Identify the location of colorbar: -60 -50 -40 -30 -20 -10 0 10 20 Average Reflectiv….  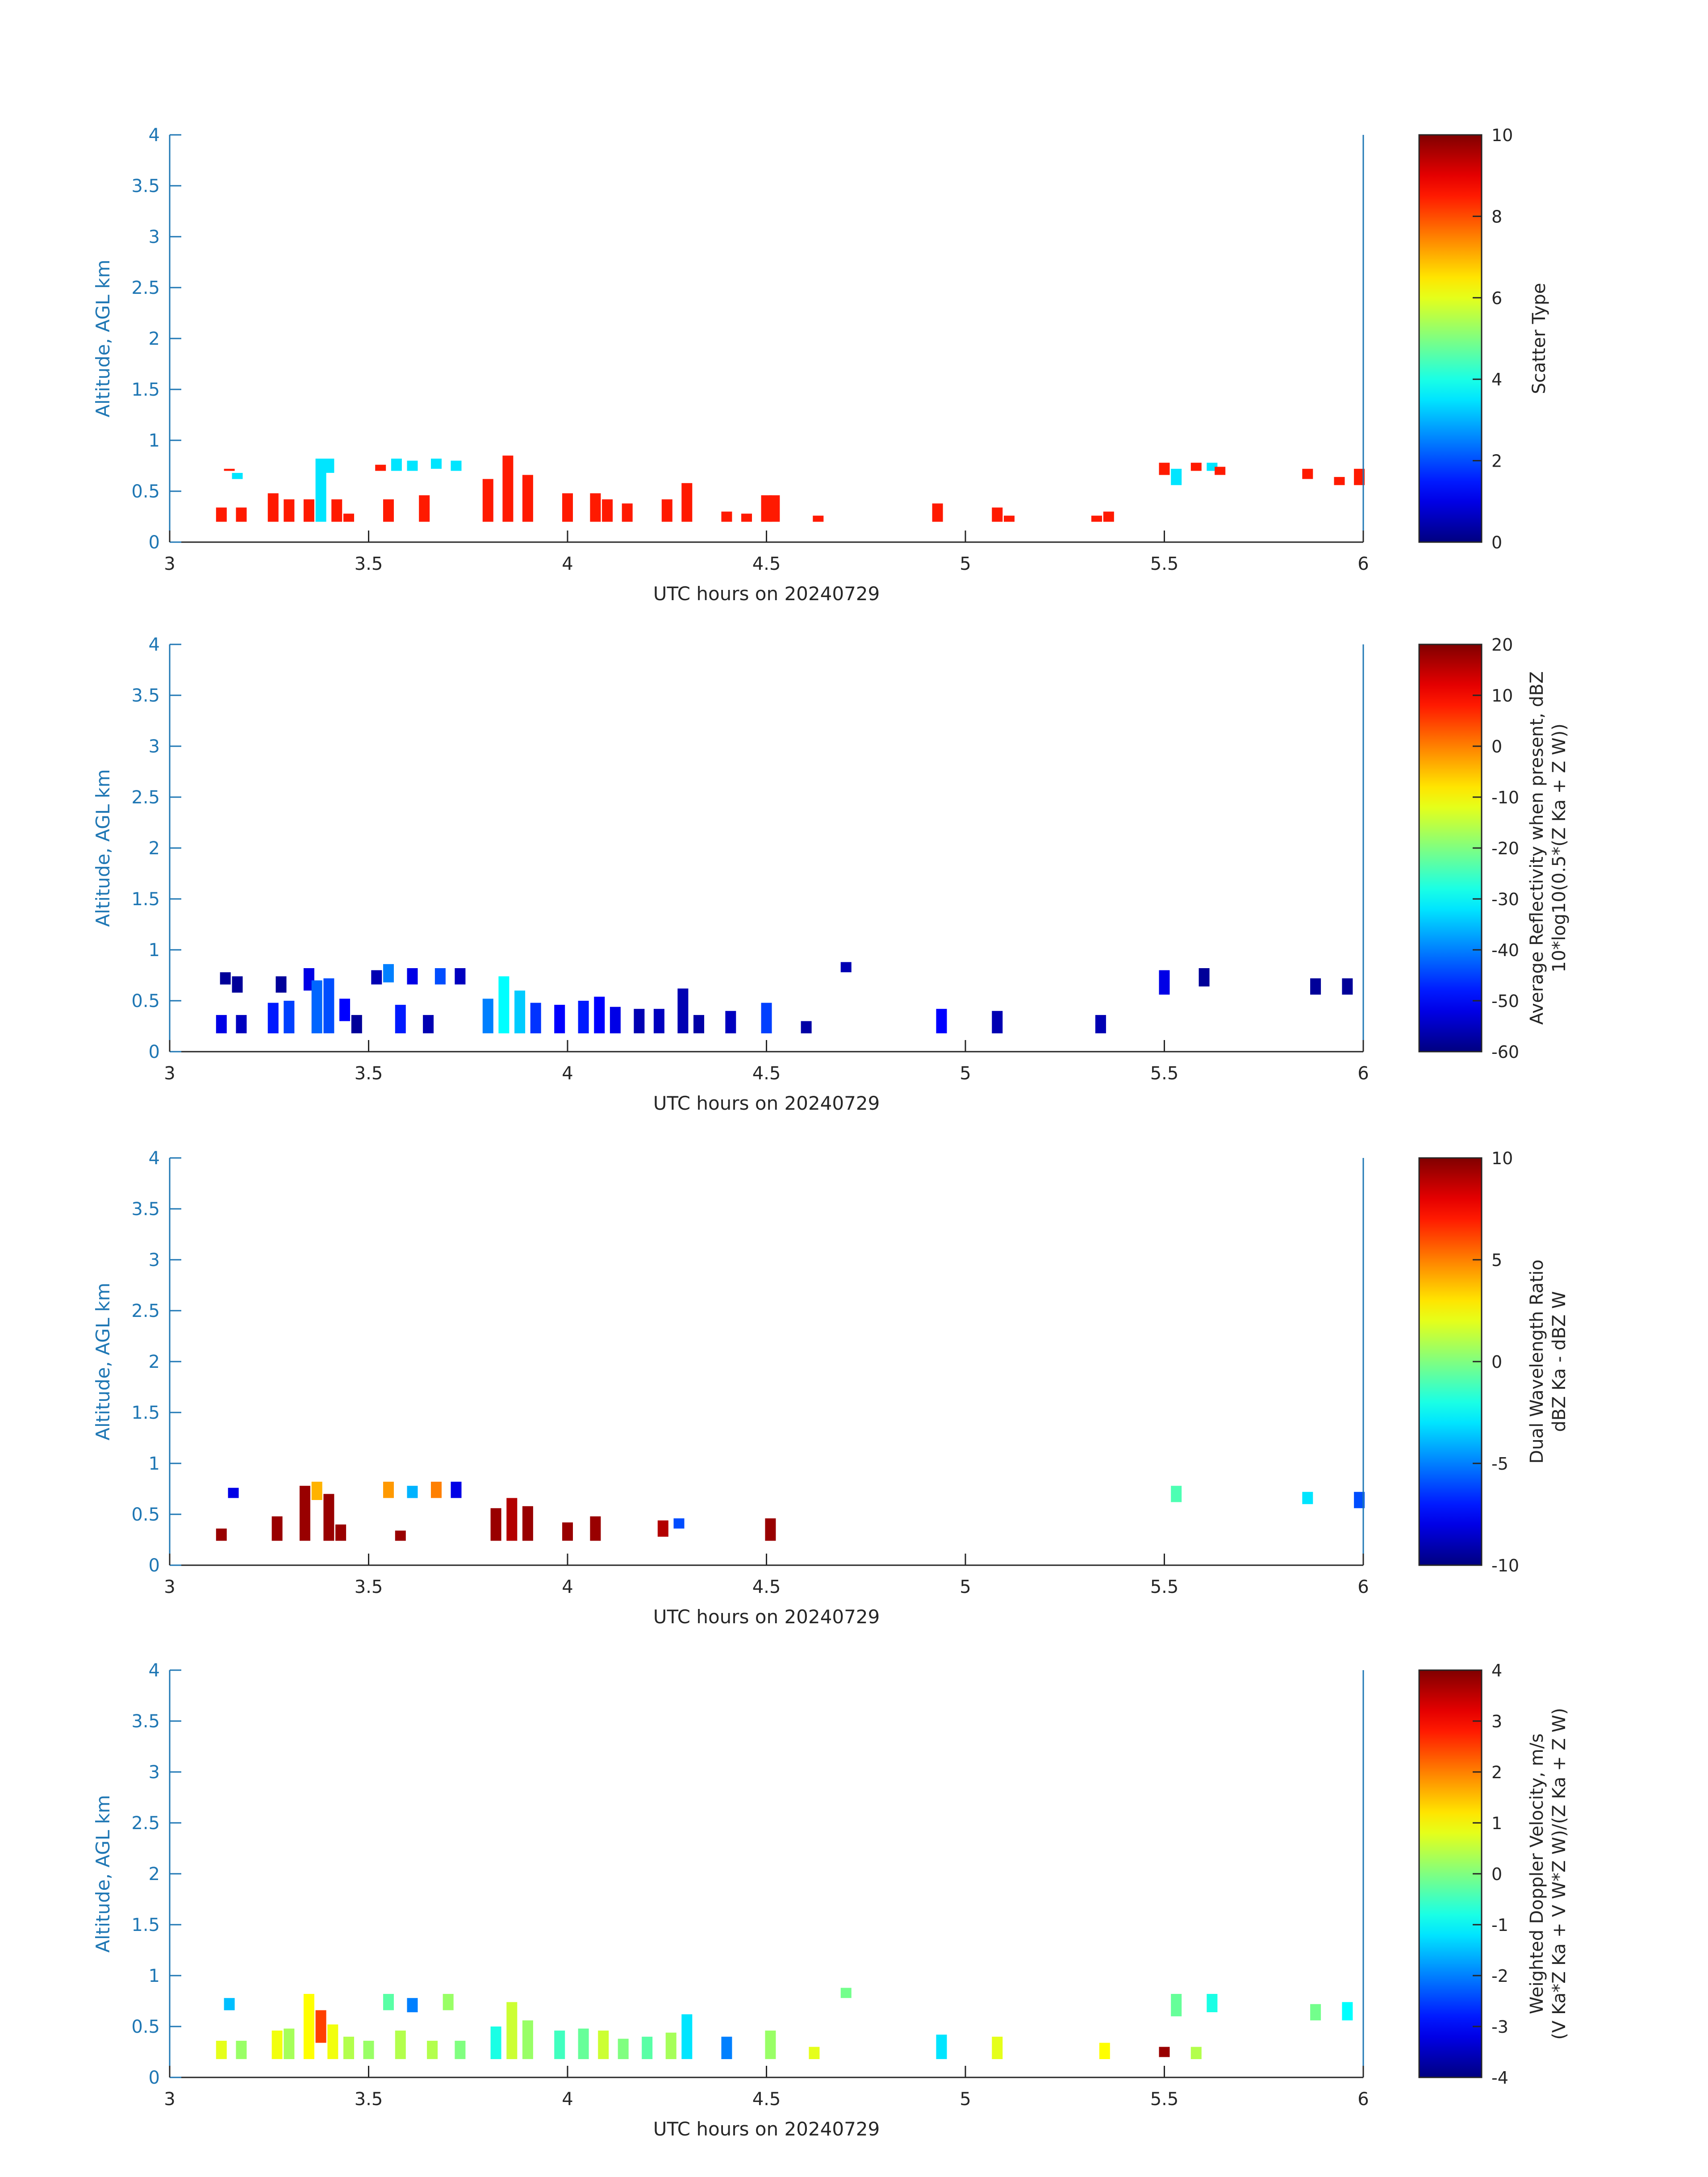
(1494, 848).